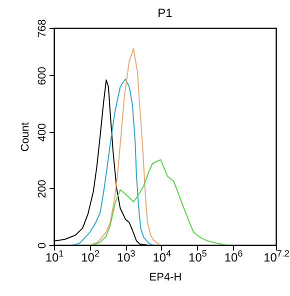 This screenshot has height=296, width=290. What do you see at coordinates (26, 137) in the screenshot?
I see `y-axis-title: Count` at bounding box center [26, 137].